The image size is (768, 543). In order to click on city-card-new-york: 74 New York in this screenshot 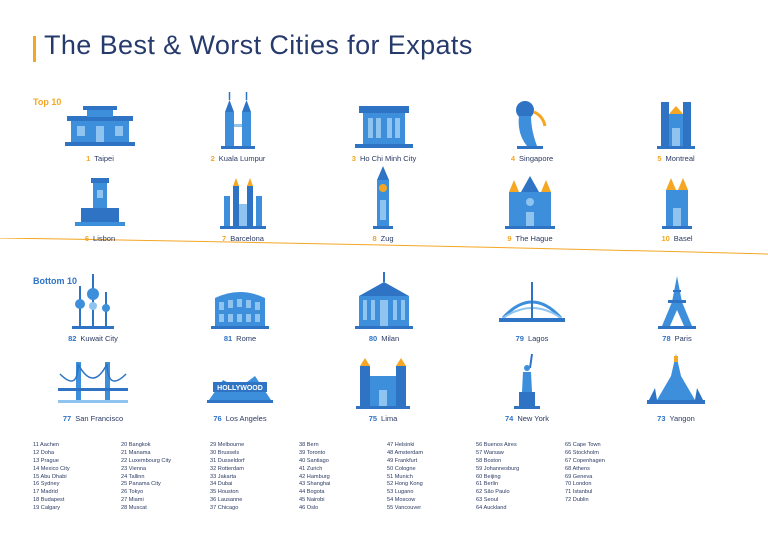, I will do `click(527, 398)`.